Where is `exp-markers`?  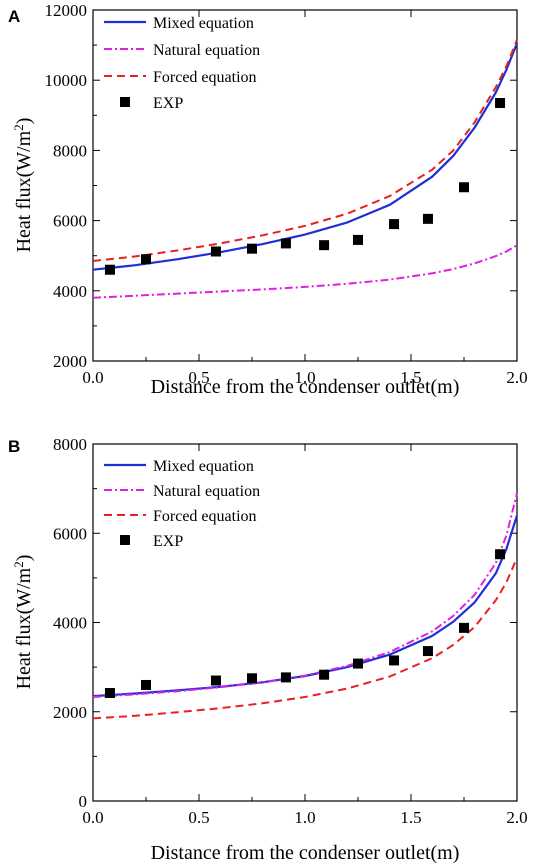
exp-markers is located at coordinates (305, 624).